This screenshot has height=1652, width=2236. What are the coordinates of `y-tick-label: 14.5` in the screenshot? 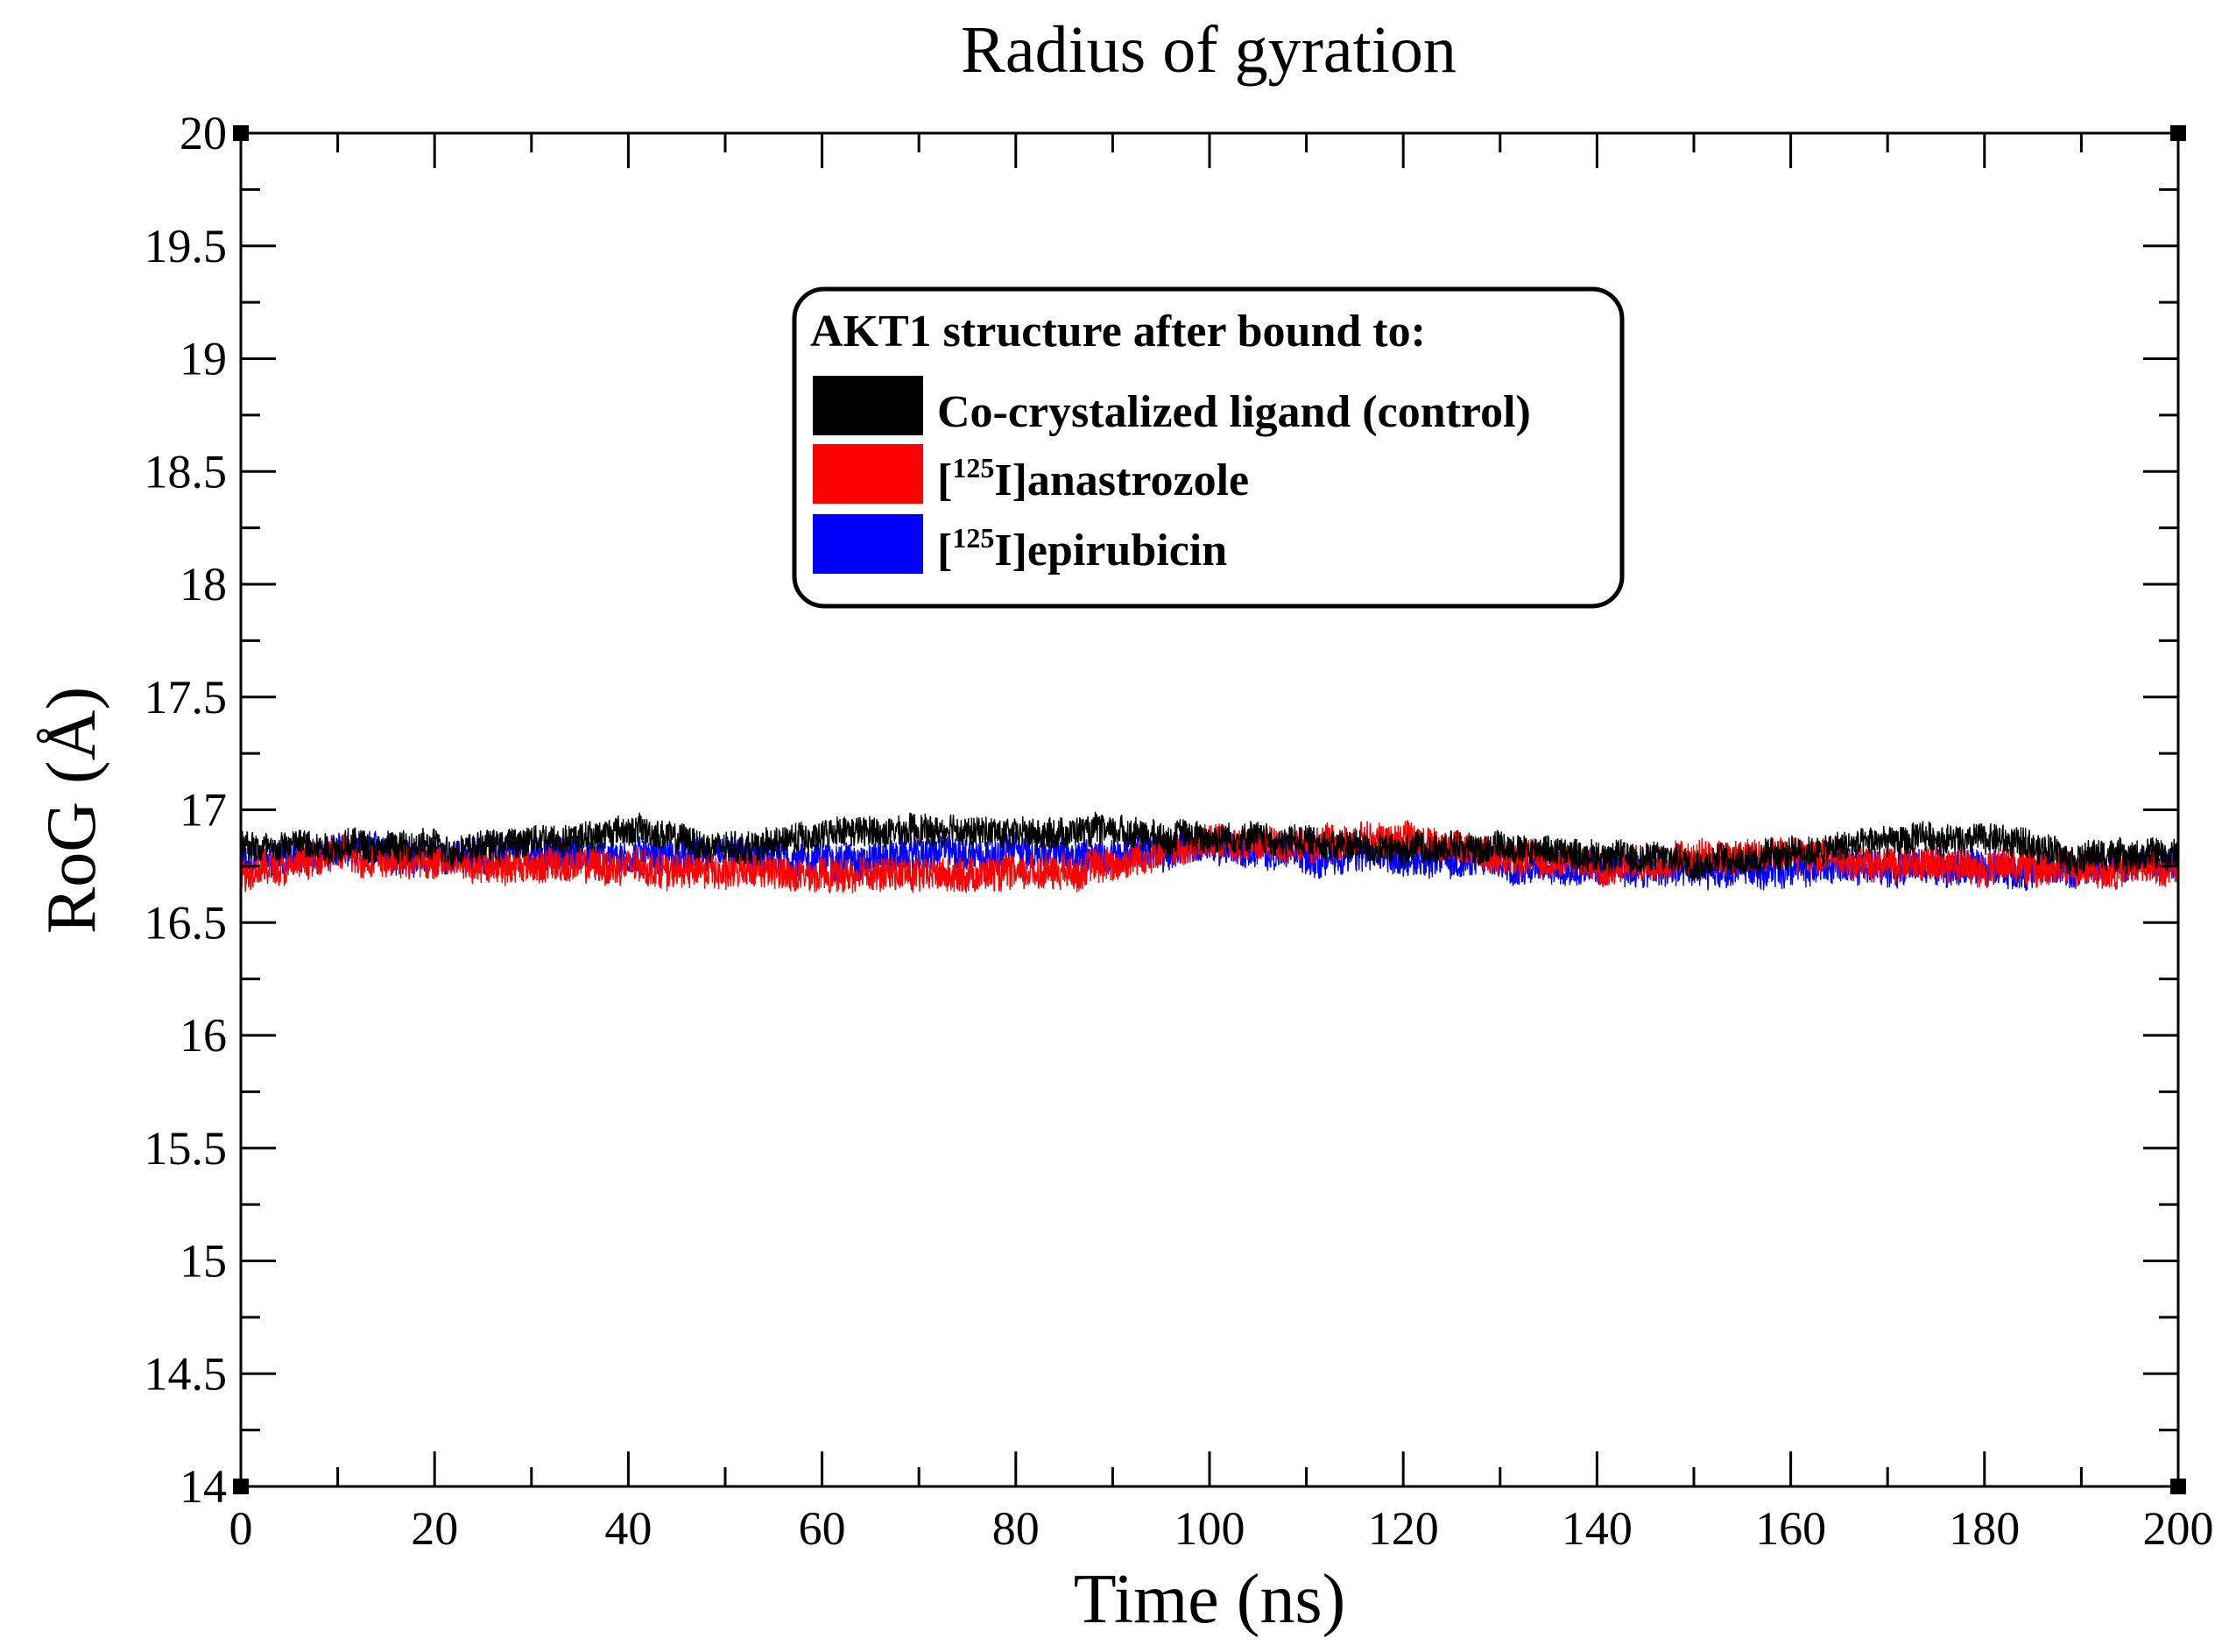 It's located at (186, 1373).